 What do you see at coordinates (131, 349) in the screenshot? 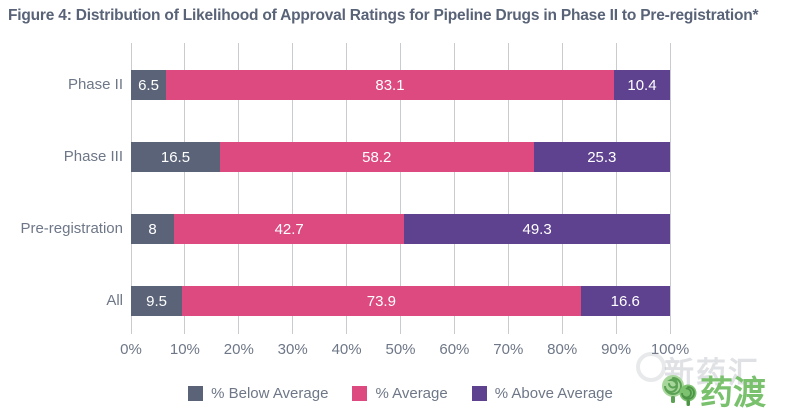
I see `x-tick-label: 0%` at bounding box center [131, 349].